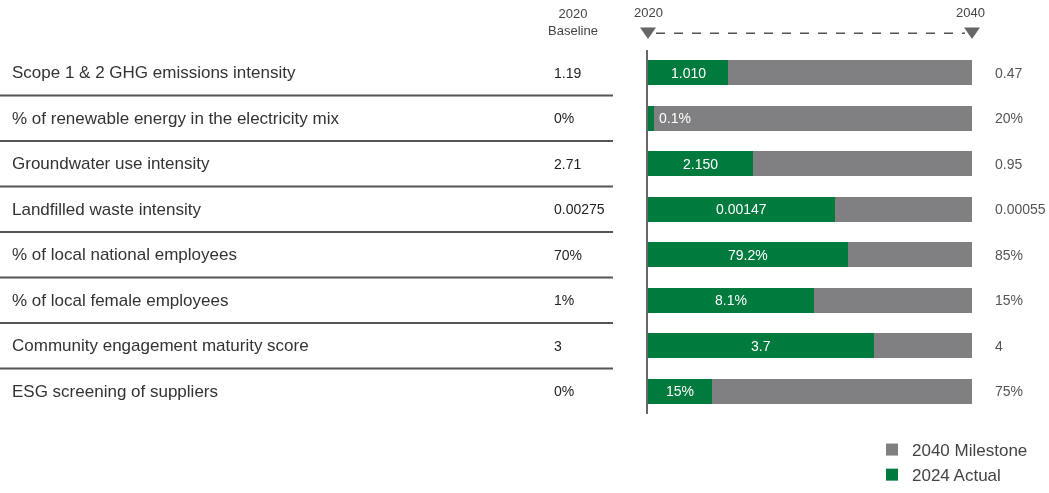 The height and width of the screenshot is (493, 1049). I want to click on text: 2040, so click(970, 12).